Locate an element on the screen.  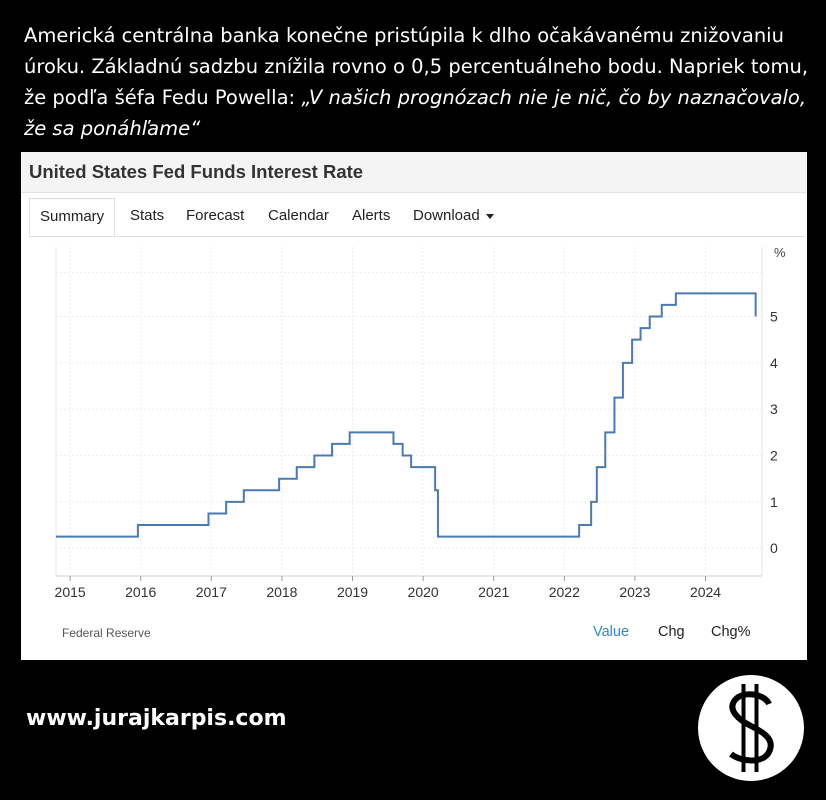
x-tick-label: 2023 is located at coordinates (634, 592).